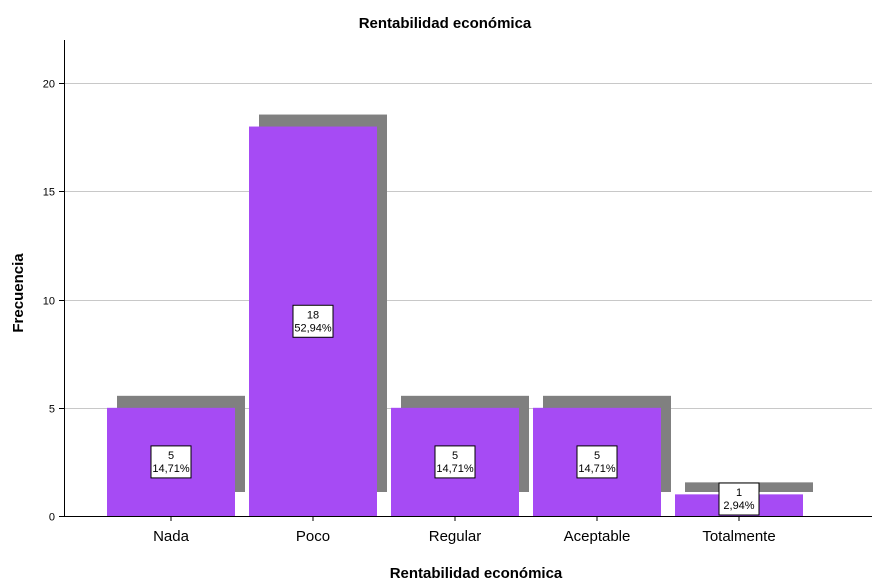 The height and width of the screenshot is (583, 875). Describe the element at coordinates (171, 536) in the screenshot. I see `x-tick-label: Nada` at that location.